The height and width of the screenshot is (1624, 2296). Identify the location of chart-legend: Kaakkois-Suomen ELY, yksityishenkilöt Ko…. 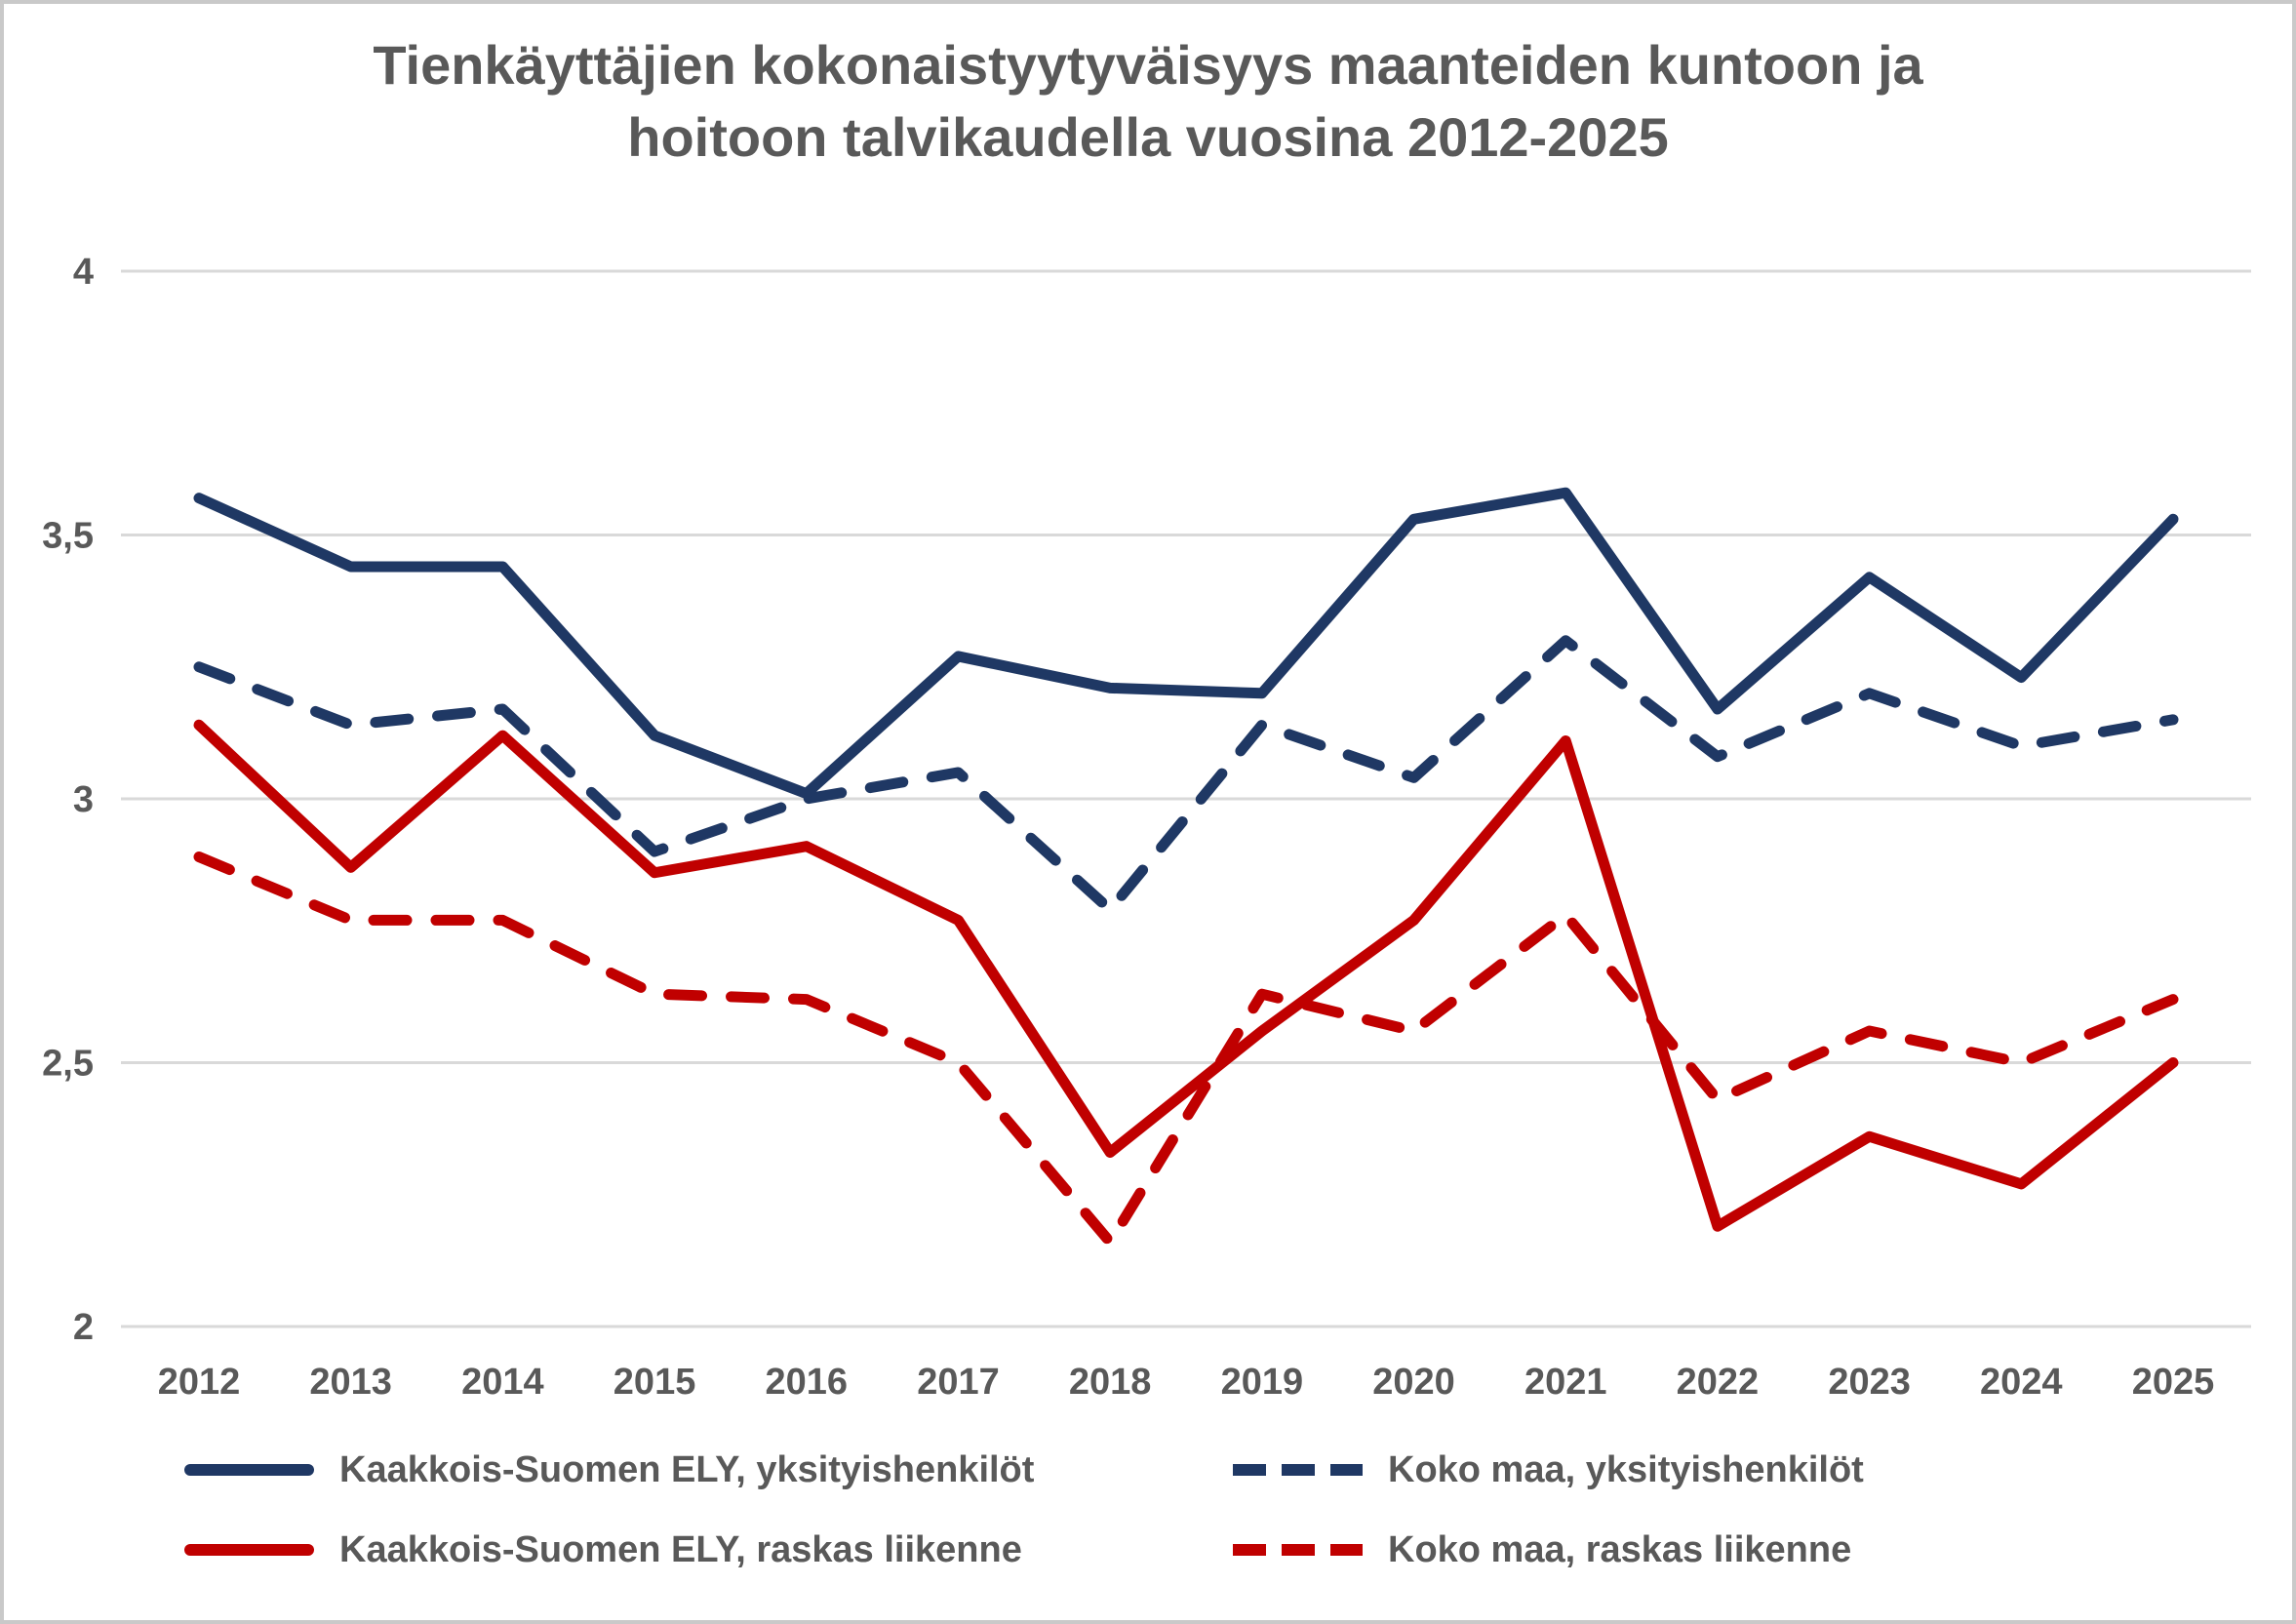
(1208, 1510).